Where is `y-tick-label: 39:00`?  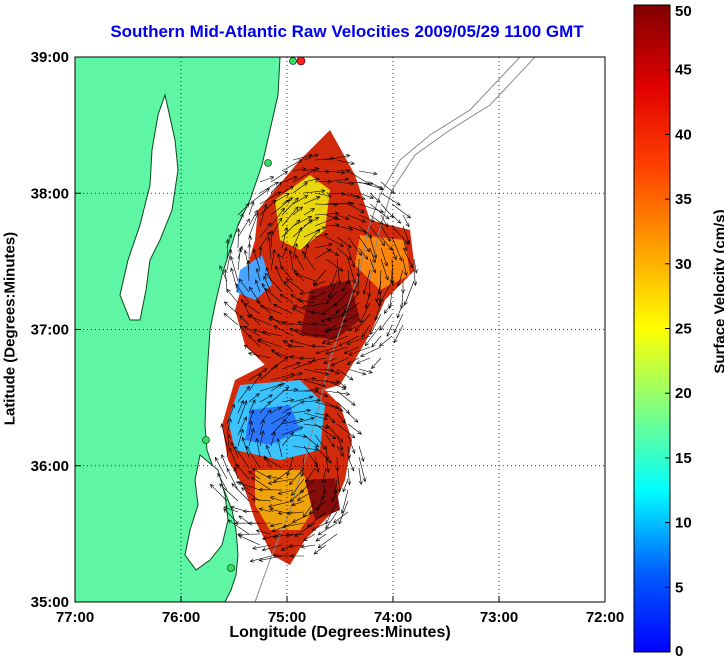
y-tick-label: 39:00 is located at coordinates (50, 57).